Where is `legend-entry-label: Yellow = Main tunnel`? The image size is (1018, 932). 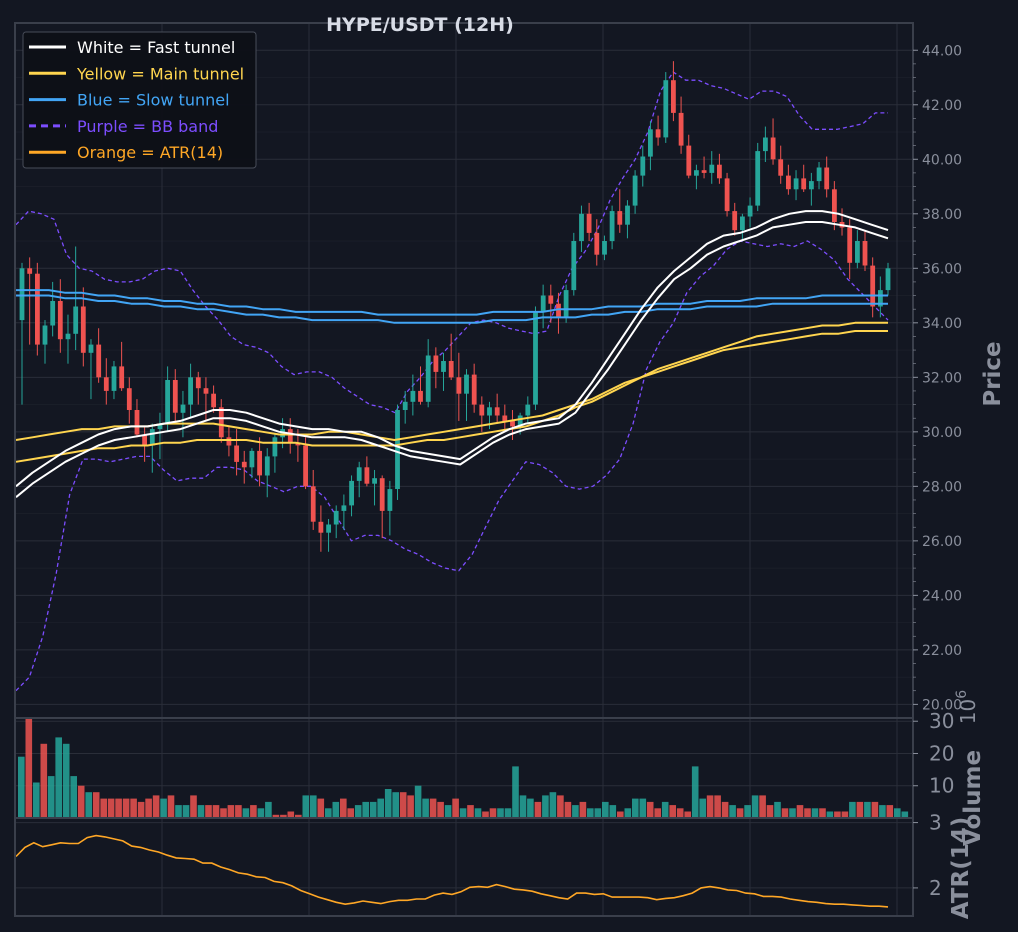 legend-entry-label: Yellow = Main tunnel is located at coordinates (160, 73).